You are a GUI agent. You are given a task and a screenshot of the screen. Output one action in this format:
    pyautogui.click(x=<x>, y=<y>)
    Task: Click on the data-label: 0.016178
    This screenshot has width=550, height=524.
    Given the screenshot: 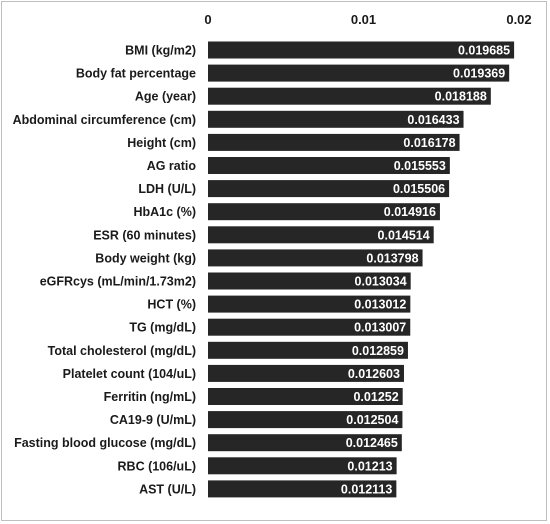 What is the action you would take?
    pyautogui.click(x=429, y=143)
    